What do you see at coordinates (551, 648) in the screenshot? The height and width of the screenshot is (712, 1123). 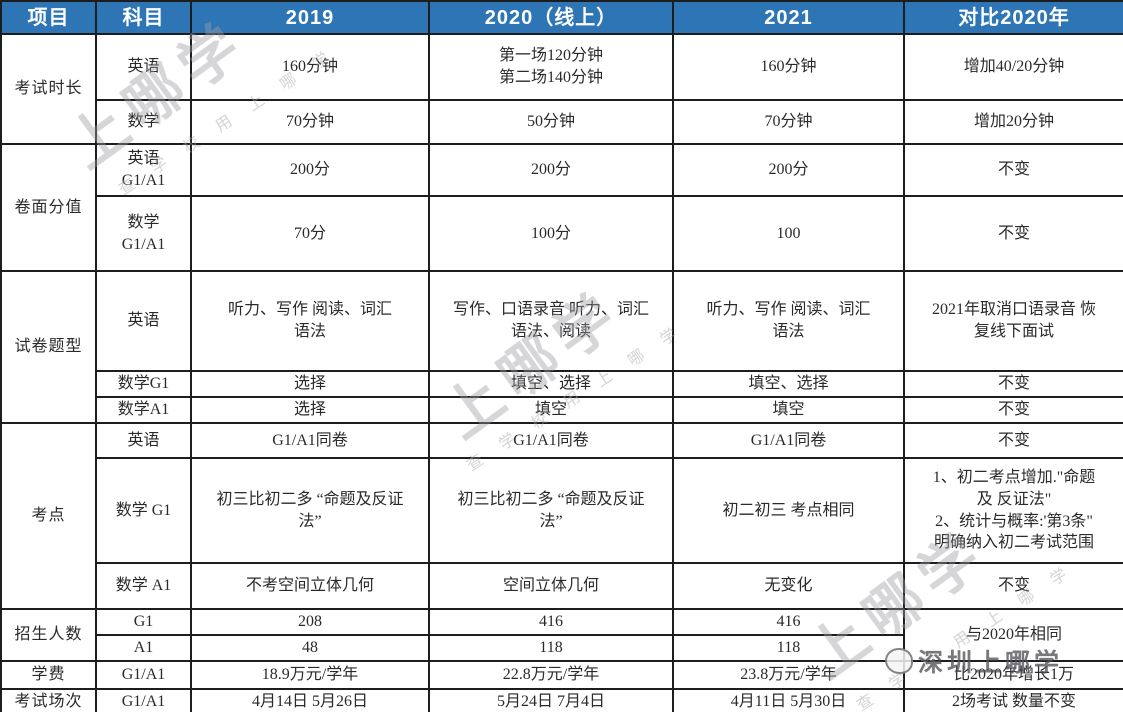 I see `cell-2020: 118` at bounding box center [551, 648].